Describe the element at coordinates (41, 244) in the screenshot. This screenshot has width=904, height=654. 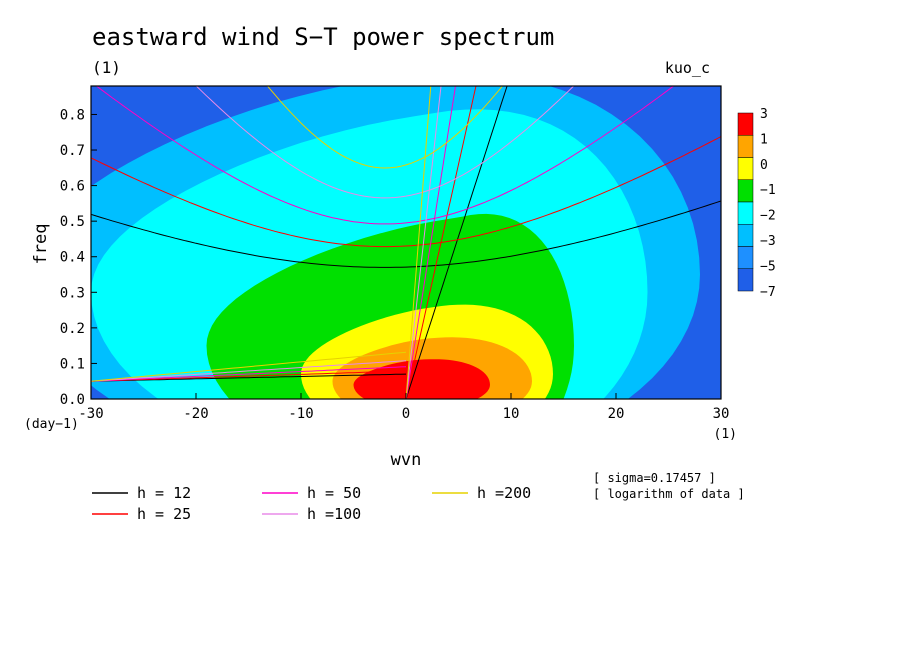
I see `y-axis-label: freq` at that location.